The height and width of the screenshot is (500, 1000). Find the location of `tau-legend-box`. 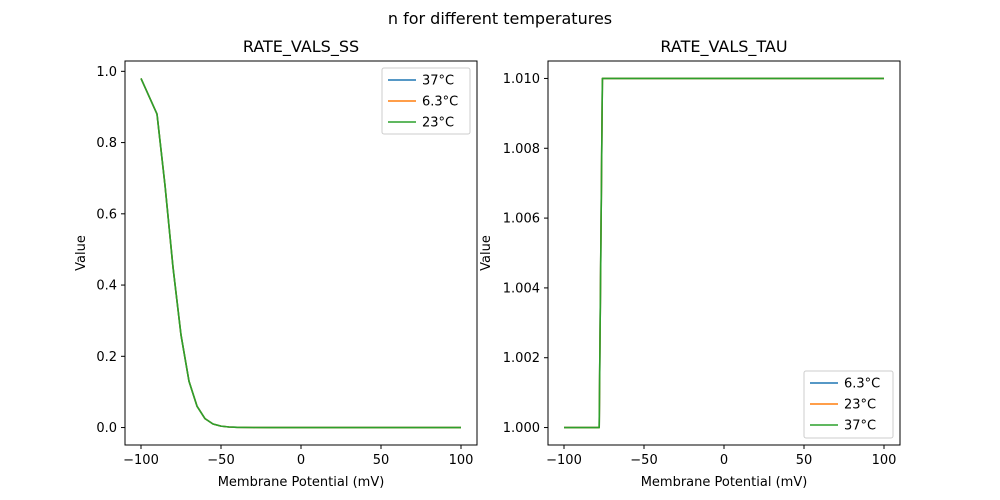

tau-legend-box is located at coordinates (848, 404).